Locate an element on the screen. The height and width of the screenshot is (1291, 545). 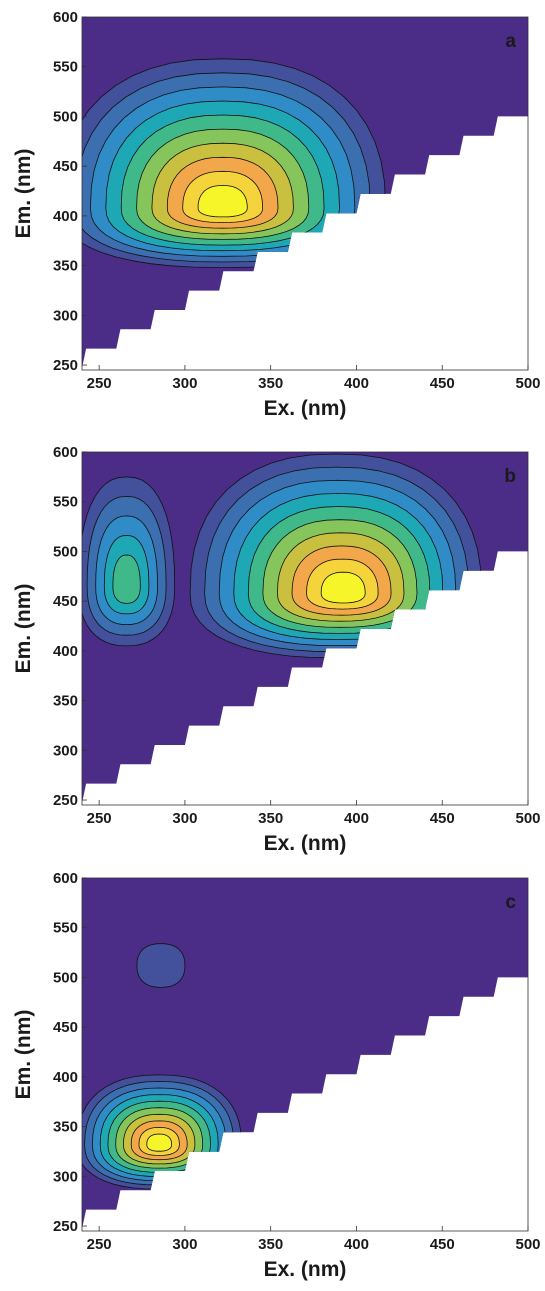
panel-label: b is located at coordinates (510, 476).